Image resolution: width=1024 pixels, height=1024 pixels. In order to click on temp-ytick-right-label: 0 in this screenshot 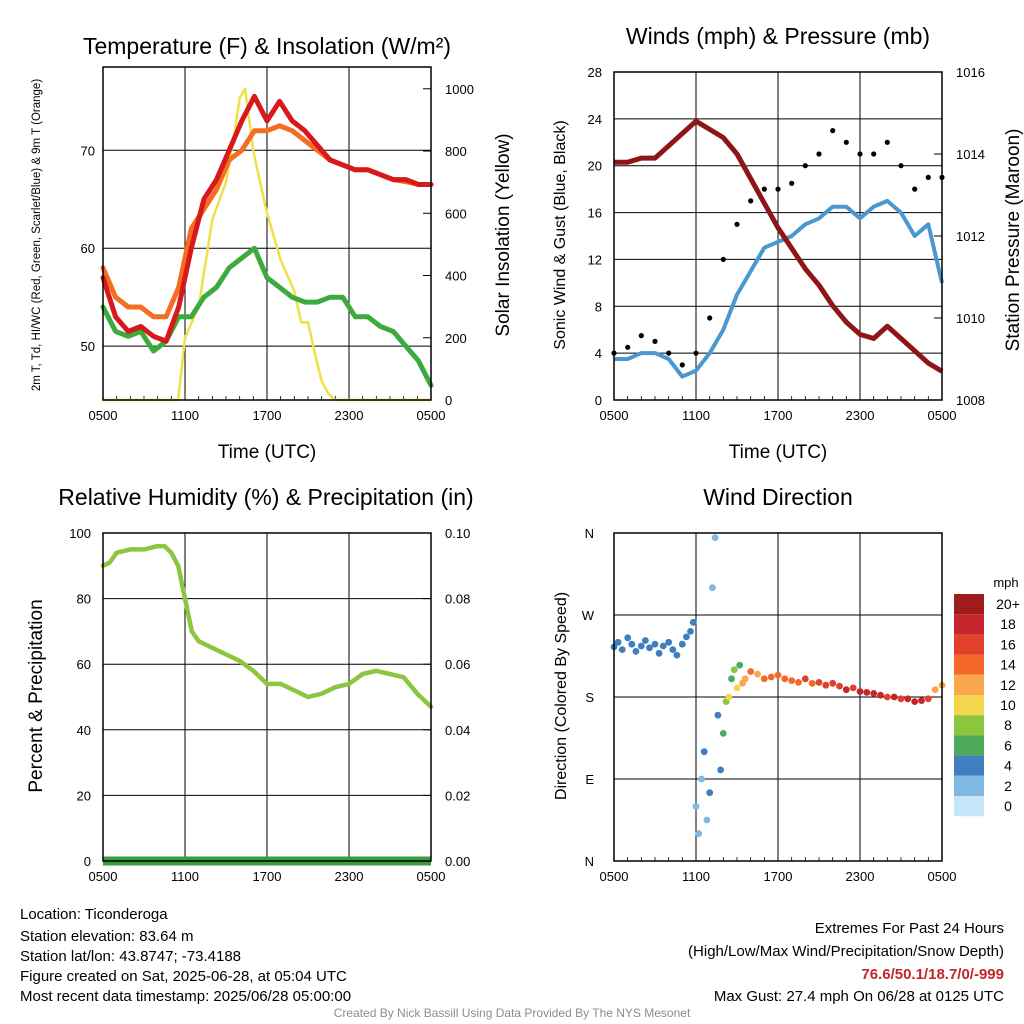, I will do `click(448, 400)`.